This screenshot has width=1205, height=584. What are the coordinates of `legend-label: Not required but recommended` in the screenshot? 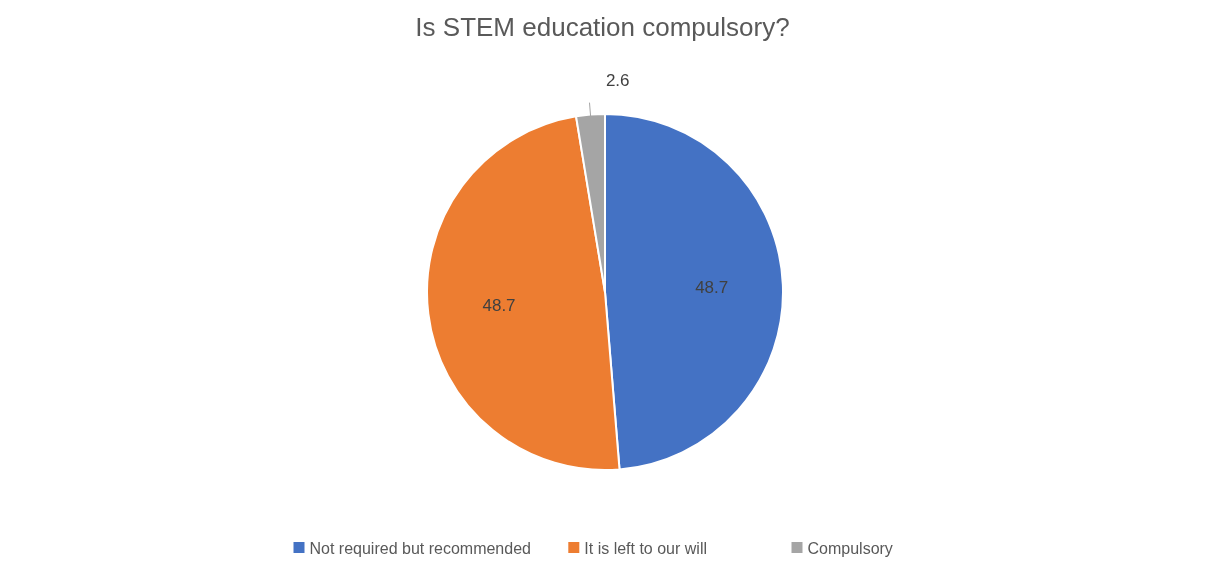 It's located at (420, 548).